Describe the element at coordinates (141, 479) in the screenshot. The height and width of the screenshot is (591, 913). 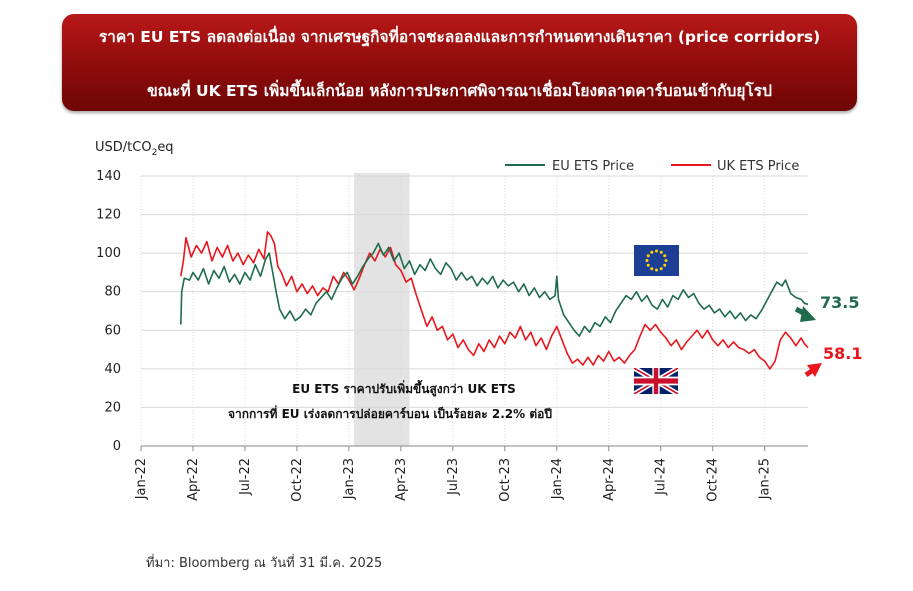
I see `x-tick-label: Jan-22` at that location.